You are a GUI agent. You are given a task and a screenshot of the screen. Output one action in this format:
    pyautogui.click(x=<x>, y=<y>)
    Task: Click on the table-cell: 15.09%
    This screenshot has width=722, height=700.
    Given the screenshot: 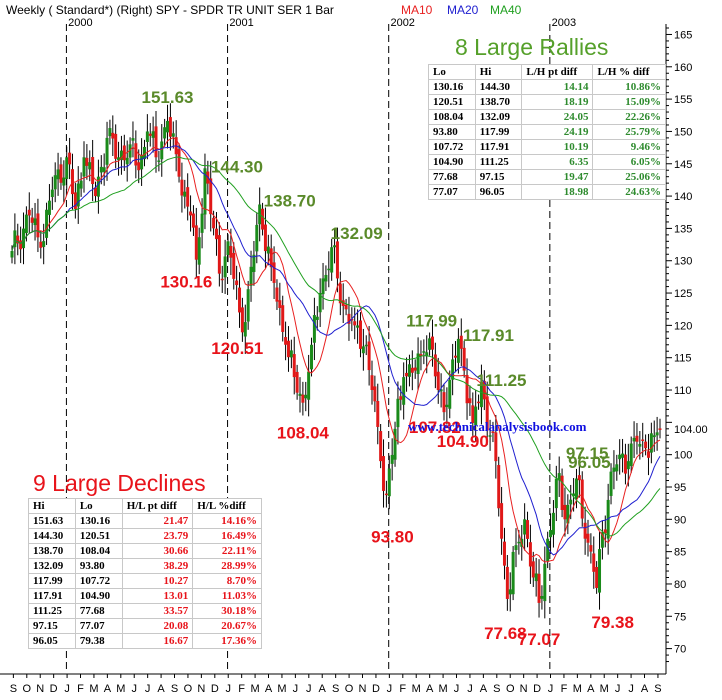 What is the action you would take?
    pyautogui.click(x=629, y=102)
    